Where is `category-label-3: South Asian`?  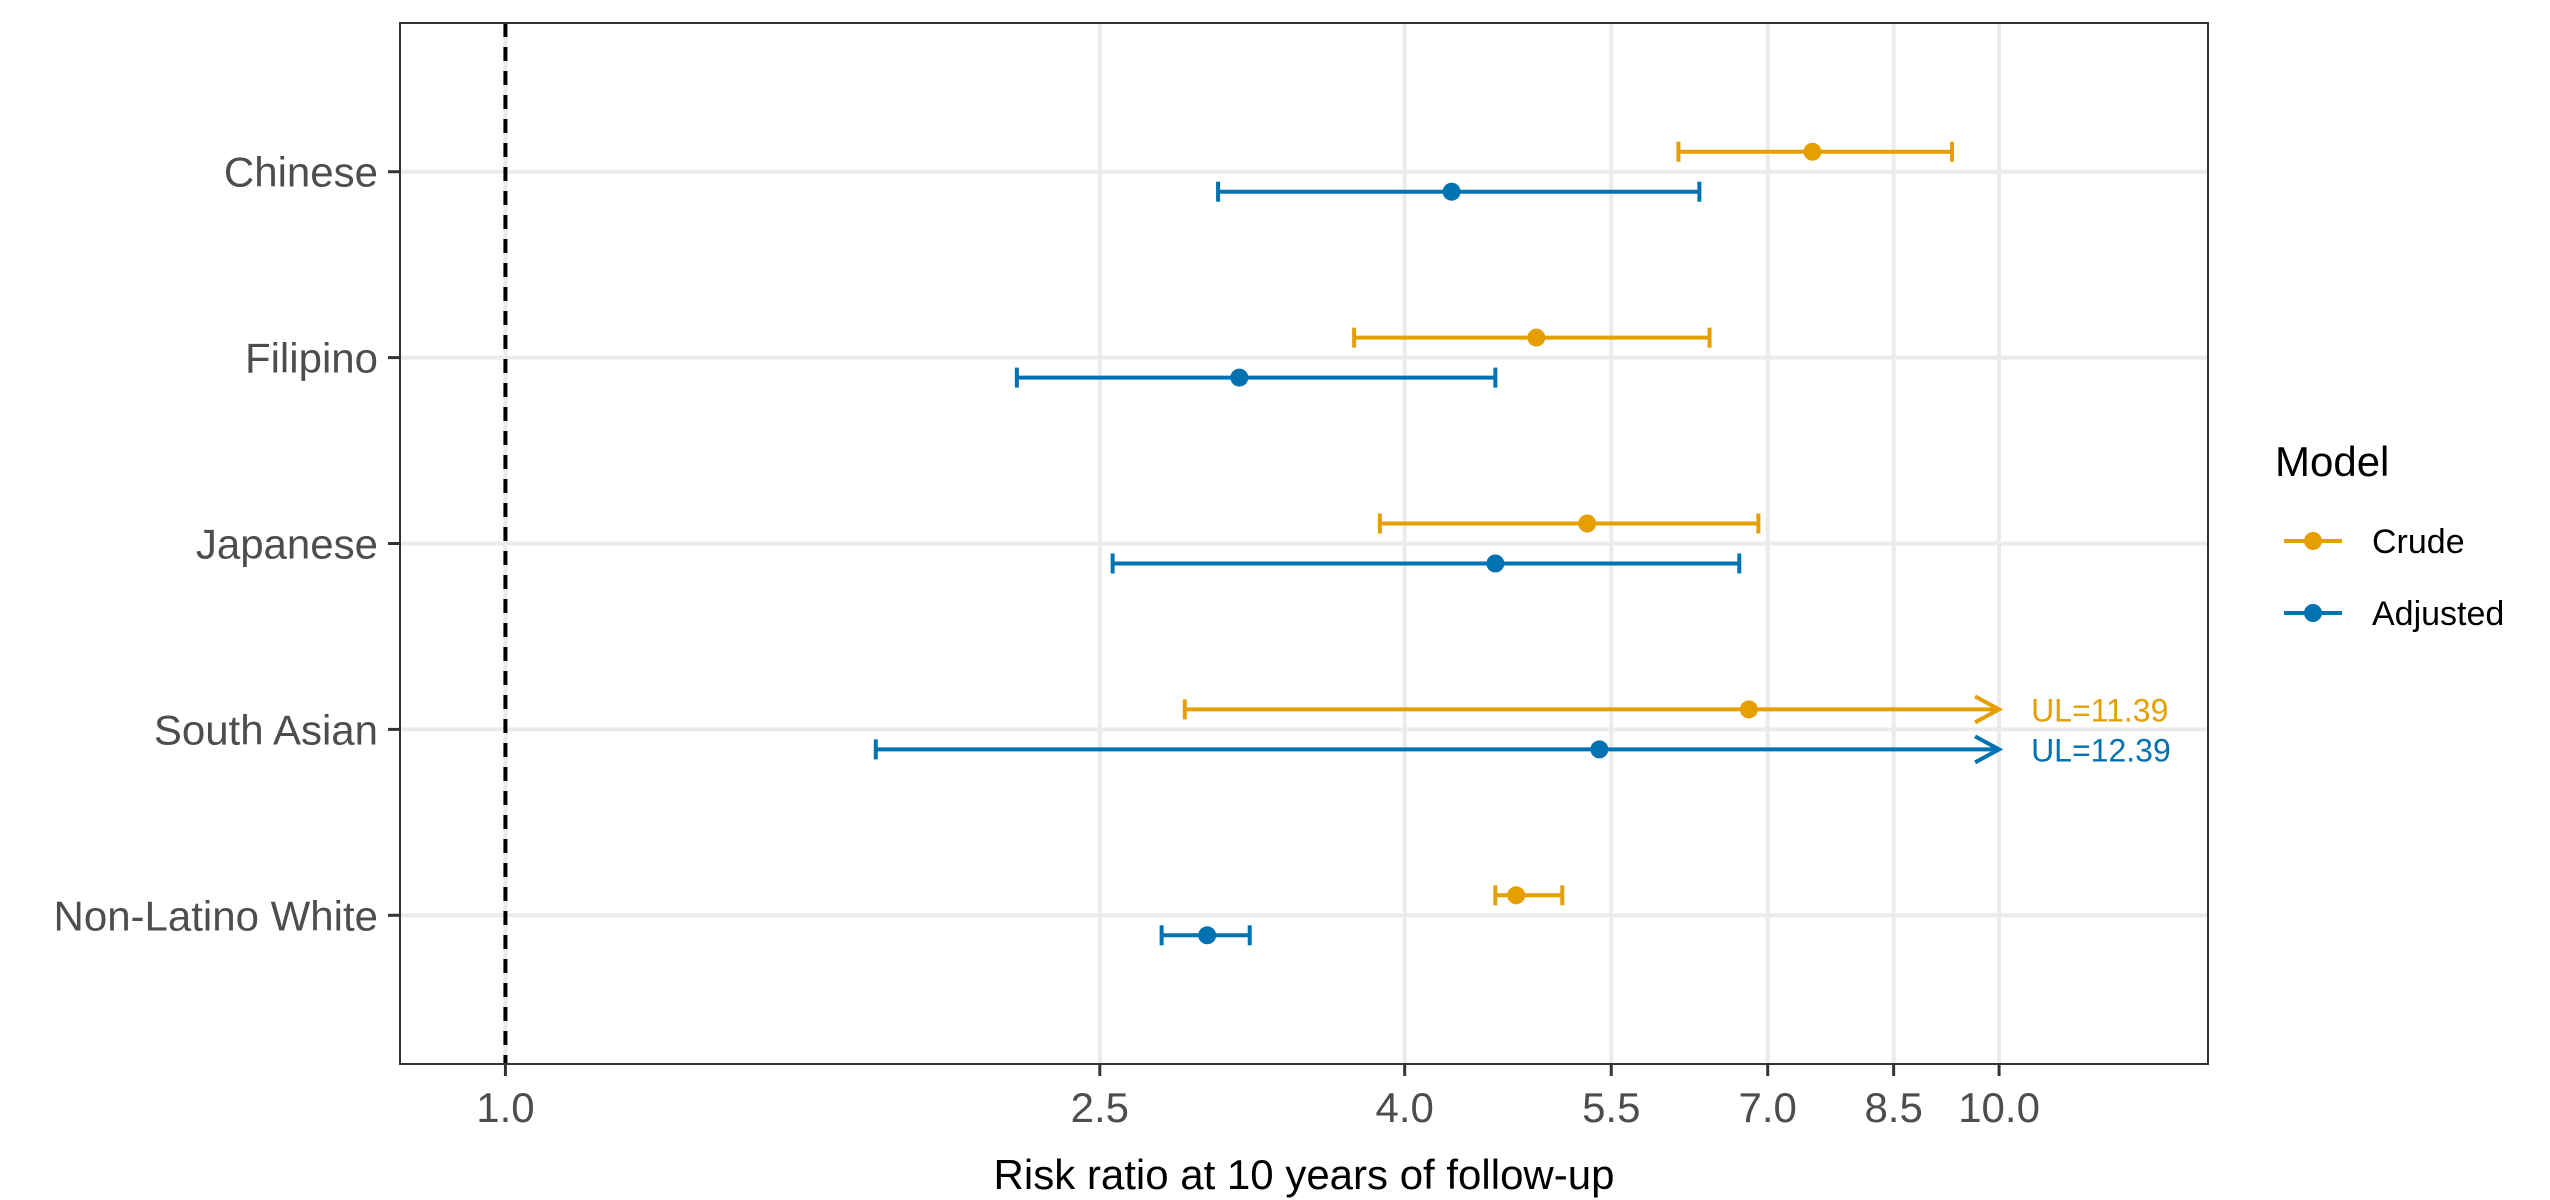
category-label-3: South Asian is located at coordinates (266, 729).